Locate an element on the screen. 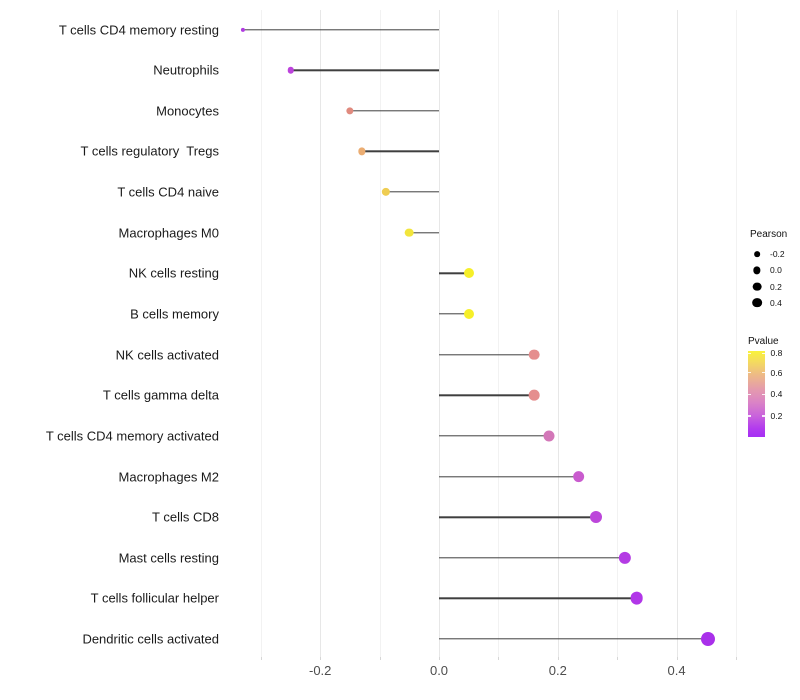 This screenshot has width=800, height=700. y-axis-category-label: T cells follicular helper is located at coordinates (154, 598).